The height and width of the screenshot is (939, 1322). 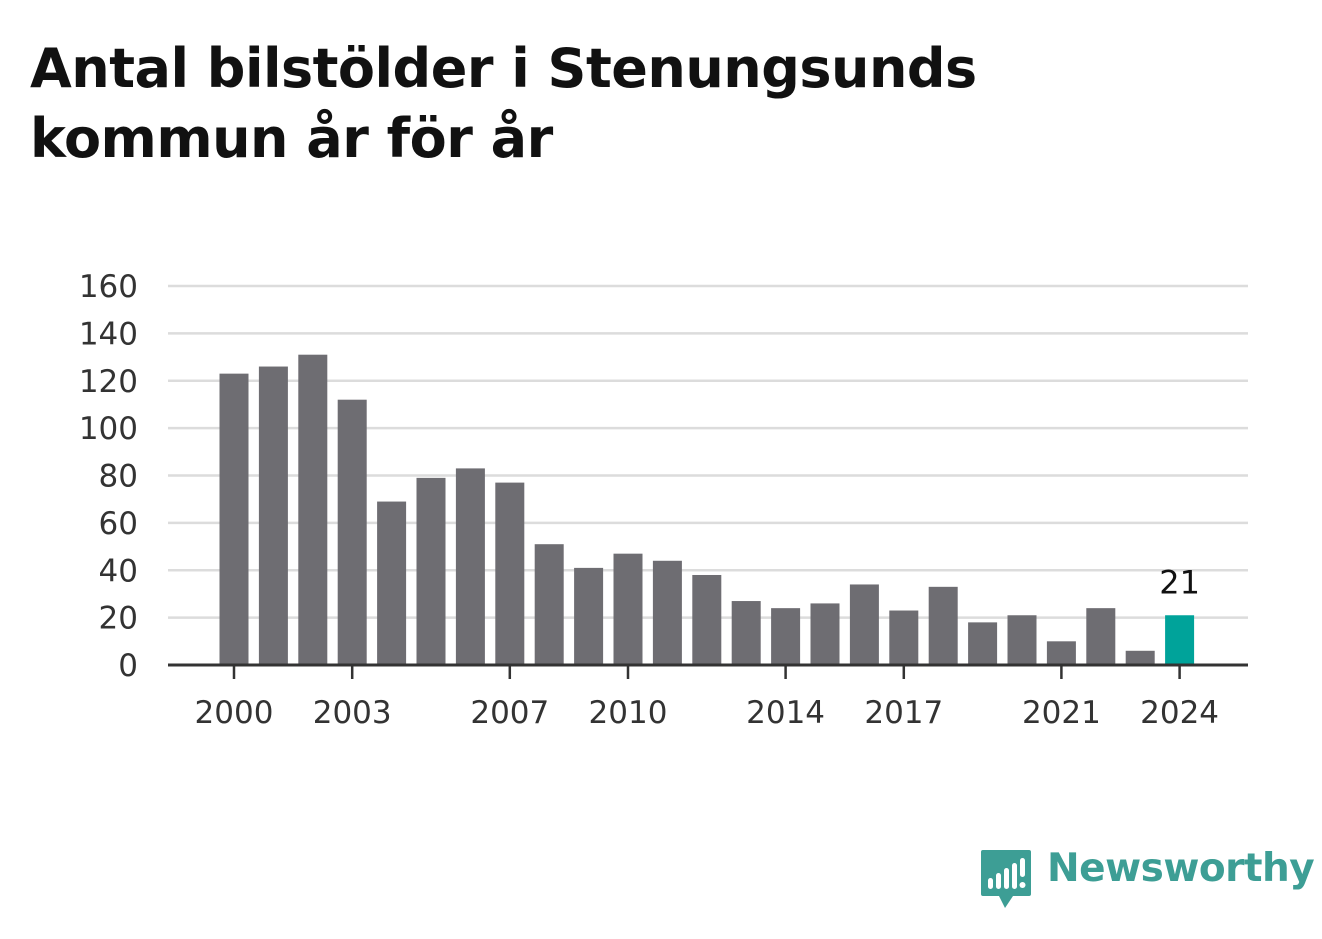 What do you see at coordinates (1140, 657) in the screenshot?
I see `bar-2023` at bounding box center [1140, 657].